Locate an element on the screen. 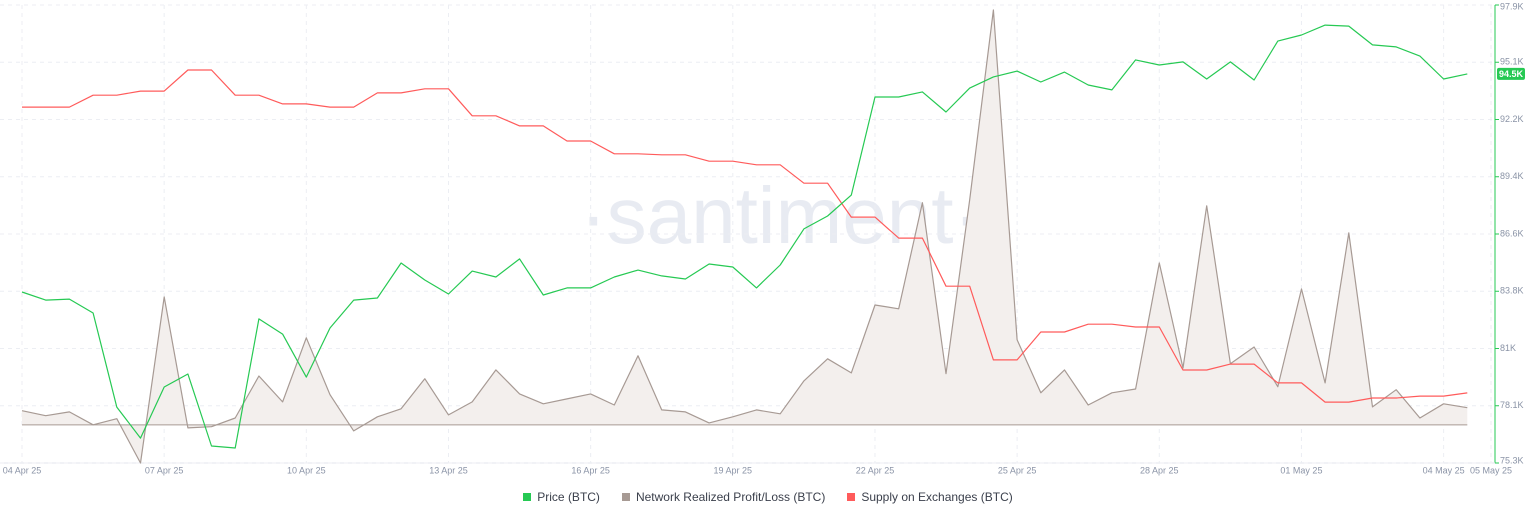 The width and height of the screenshot is (1536, 520). current-value-label: 94.5K is located at coordinates (1511, 74).